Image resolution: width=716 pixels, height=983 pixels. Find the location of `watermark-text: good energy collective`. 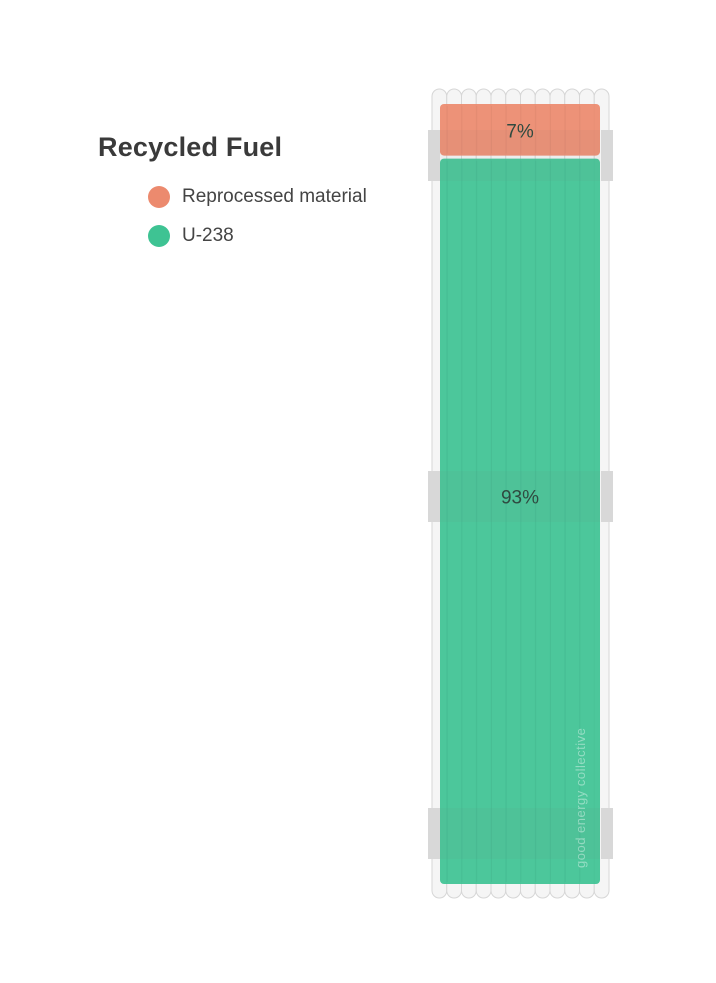

watermark-text: good energy collective is located at coordinates (580, 798).